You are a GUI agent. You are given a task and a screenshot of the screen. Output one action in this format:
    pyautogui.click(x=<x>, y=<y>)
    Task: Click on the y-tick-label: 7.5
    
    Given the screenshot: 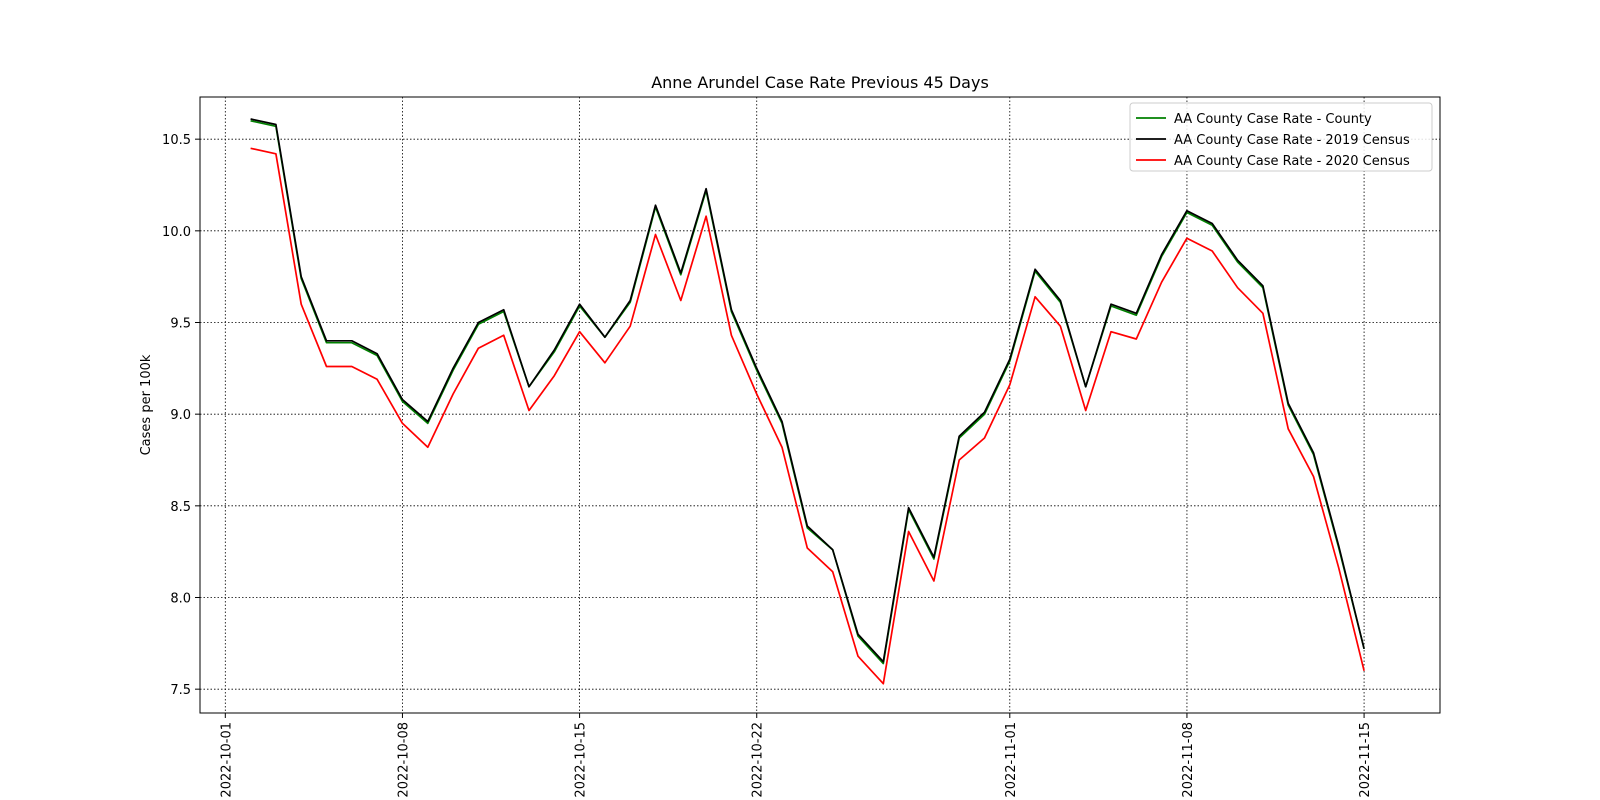 What is the action you would take?
    pyautogui.click(x=180, y=690)
    